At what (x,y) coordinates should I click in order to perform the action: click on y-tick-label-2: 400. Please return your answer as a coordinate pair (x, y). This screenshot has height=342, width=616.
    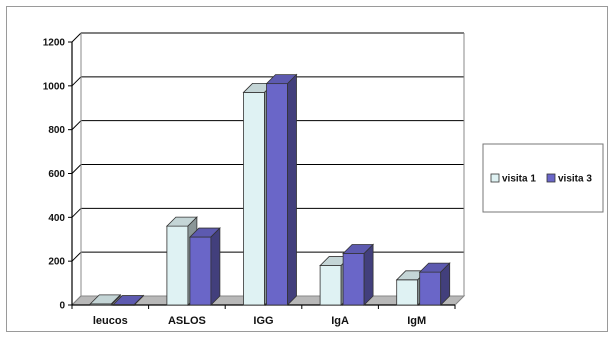
    Looking at the image, I should click on (56, 218).